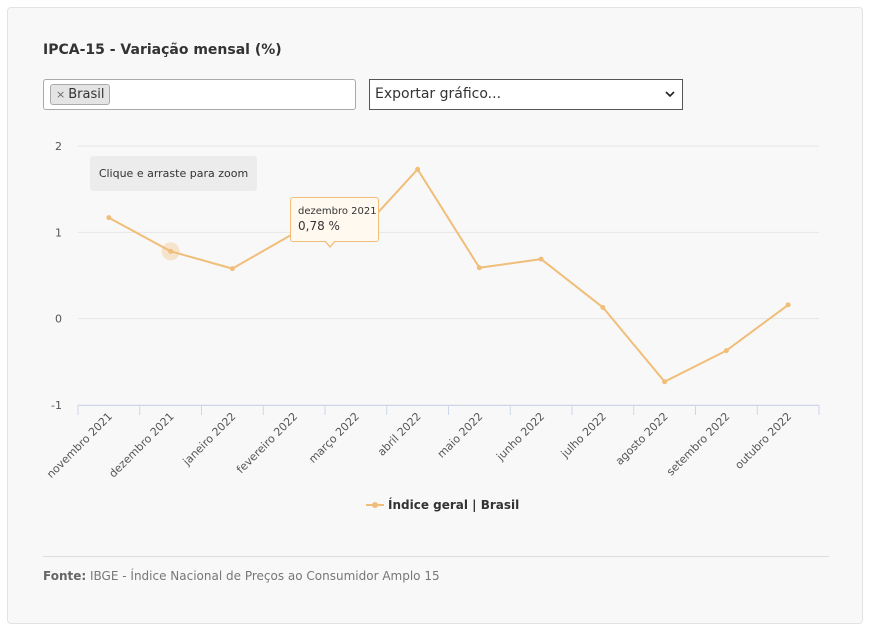  What do you see at coordinates (58, 146) in the screenshot?
I see `y-tick-label: 2` at bounding box center [58, 146].